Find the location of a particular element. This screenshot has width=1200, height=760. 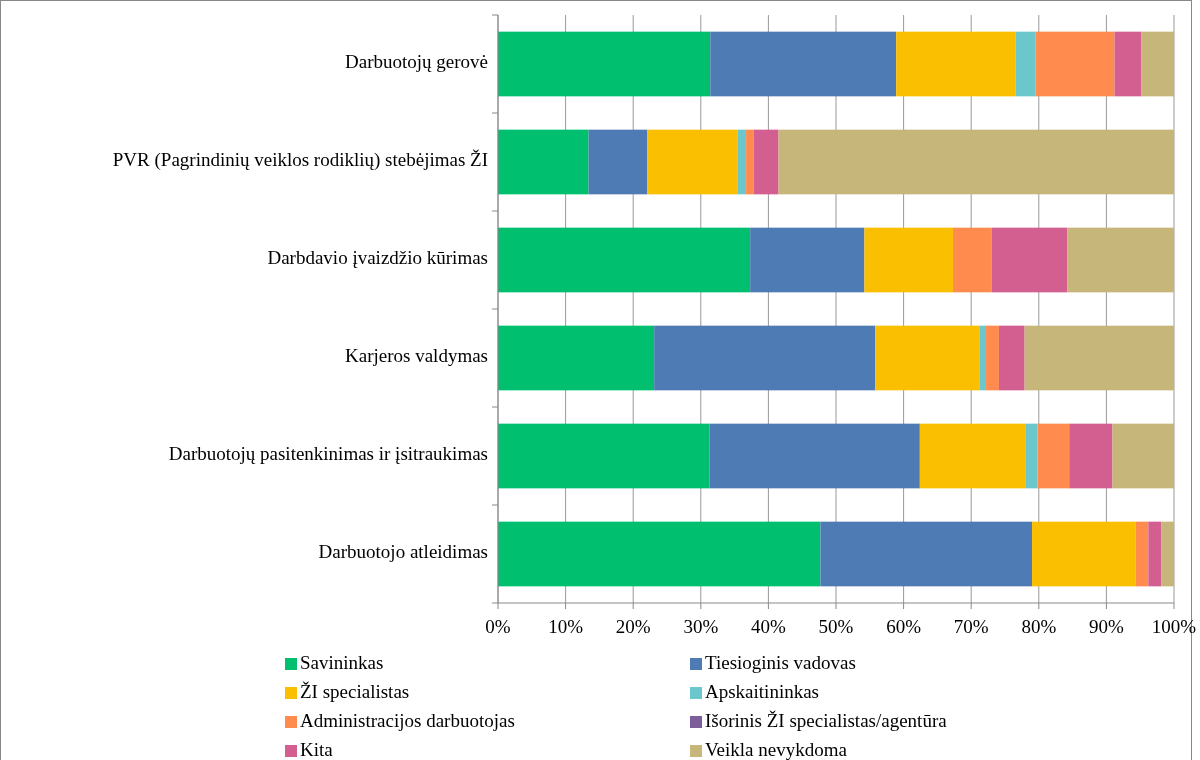

y-tick-label: Darbdavio įvaizdžio kūrimas is located at coordinates (377, 258).